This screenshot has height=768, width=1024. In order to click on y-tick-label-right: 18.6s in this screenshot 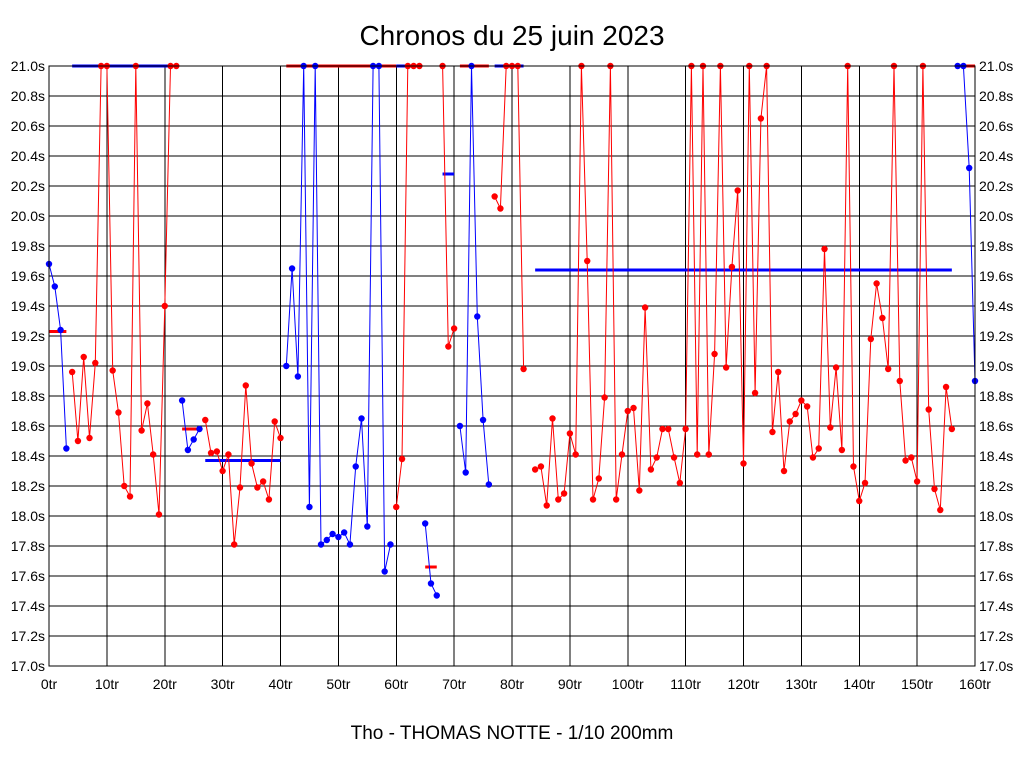, I will do `click(996, 426)`.